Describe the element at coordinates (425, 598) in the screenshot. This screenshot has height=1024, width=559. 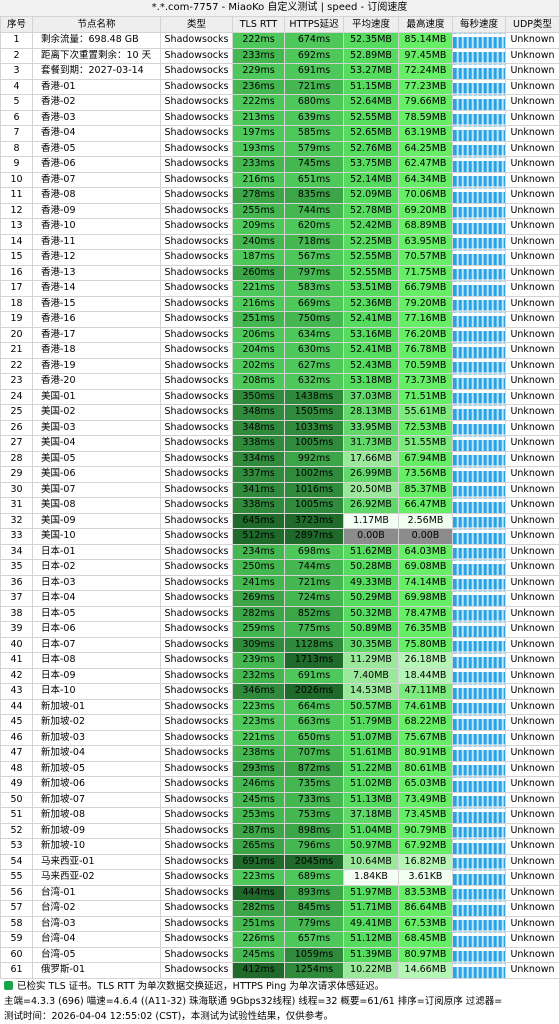
I see `max-speed: 69.98MB` at that location.